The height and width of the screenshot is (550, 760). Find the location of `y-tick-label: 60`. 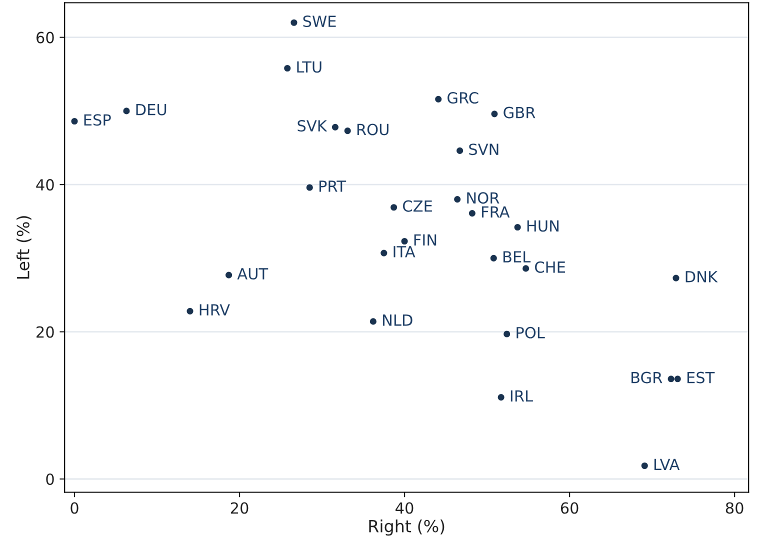

y-tick-label: 60 is located at coordinates (45, 38).